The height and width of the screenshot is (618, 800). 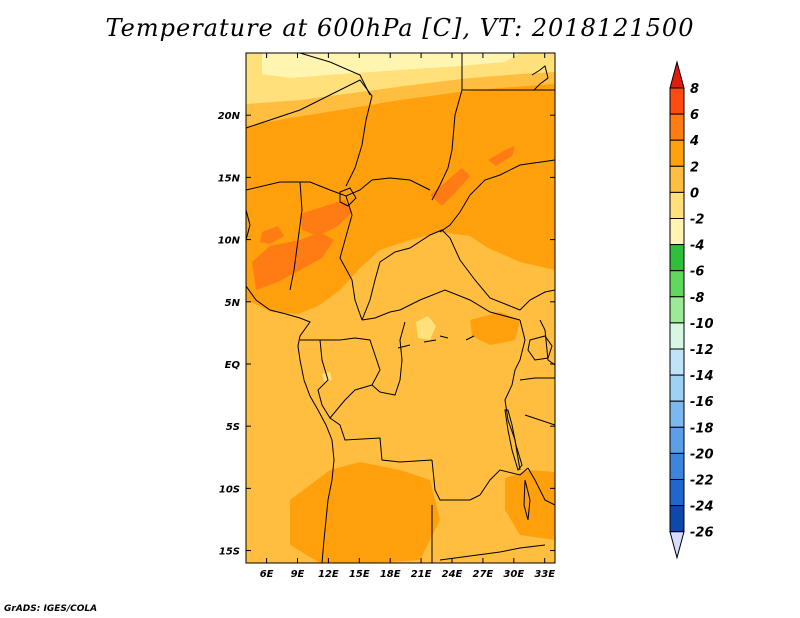 I want to click on border-benin-nigeria, so click(x=296, y=236).